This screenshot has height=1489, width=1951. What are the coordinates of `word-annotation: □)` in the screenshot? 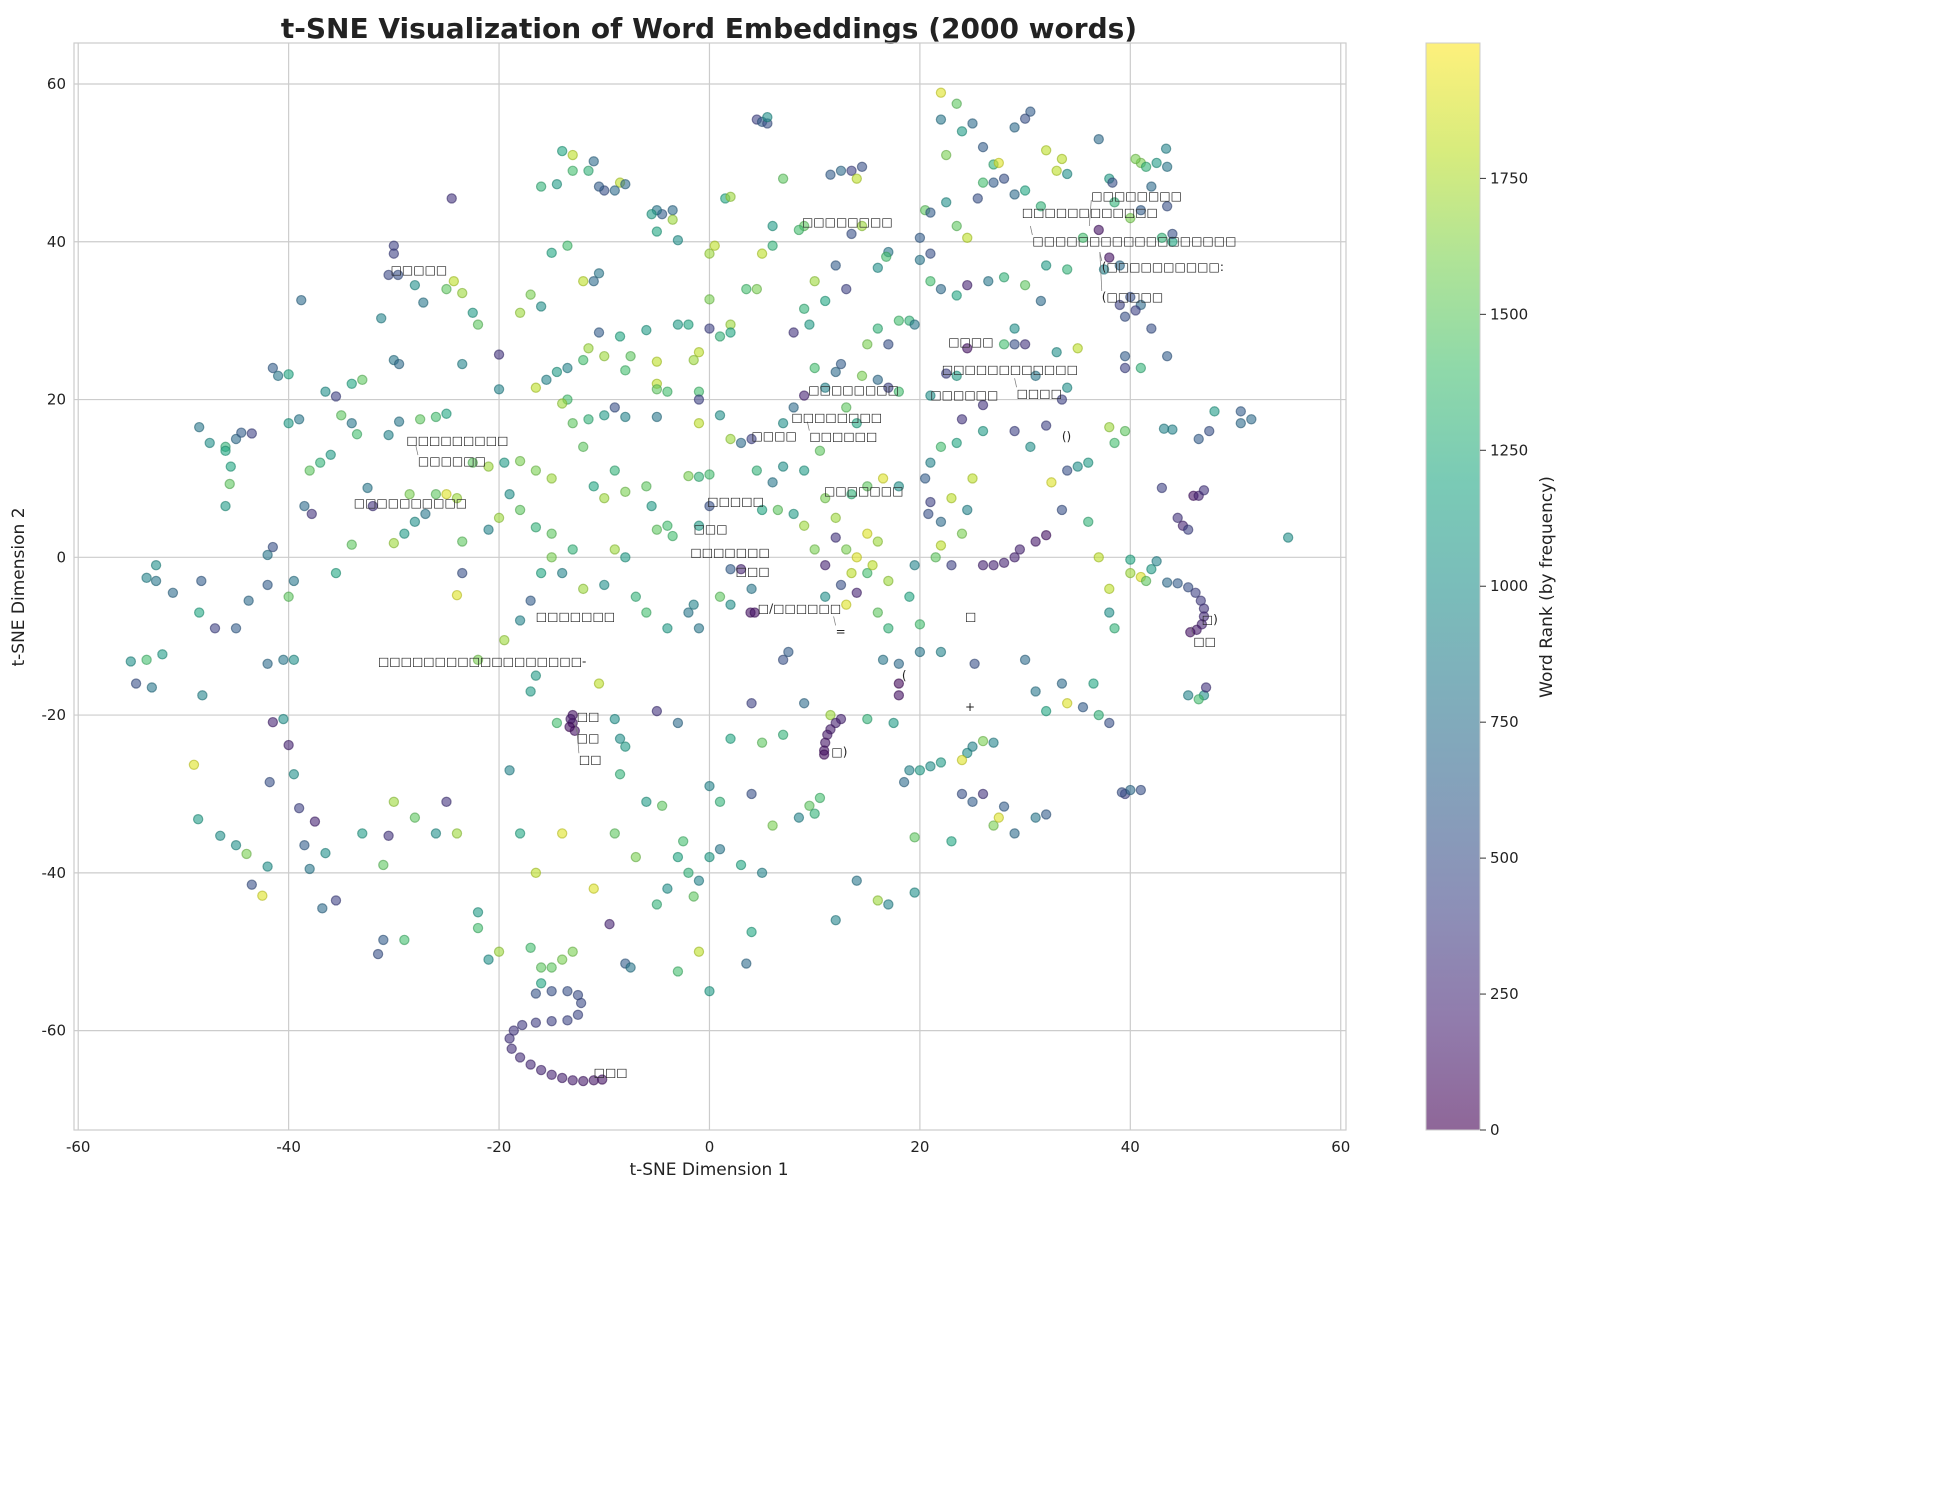 It's located at (1210, 620).